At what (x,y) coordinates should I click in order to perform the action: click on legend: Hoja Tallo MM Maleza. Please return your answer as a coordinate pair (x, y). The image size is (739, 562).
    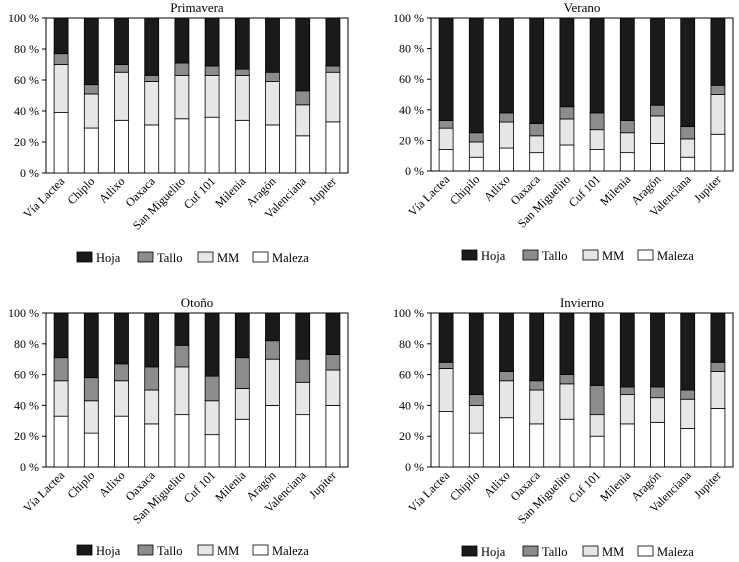
    Looking at the image, I should click on (577, 256).